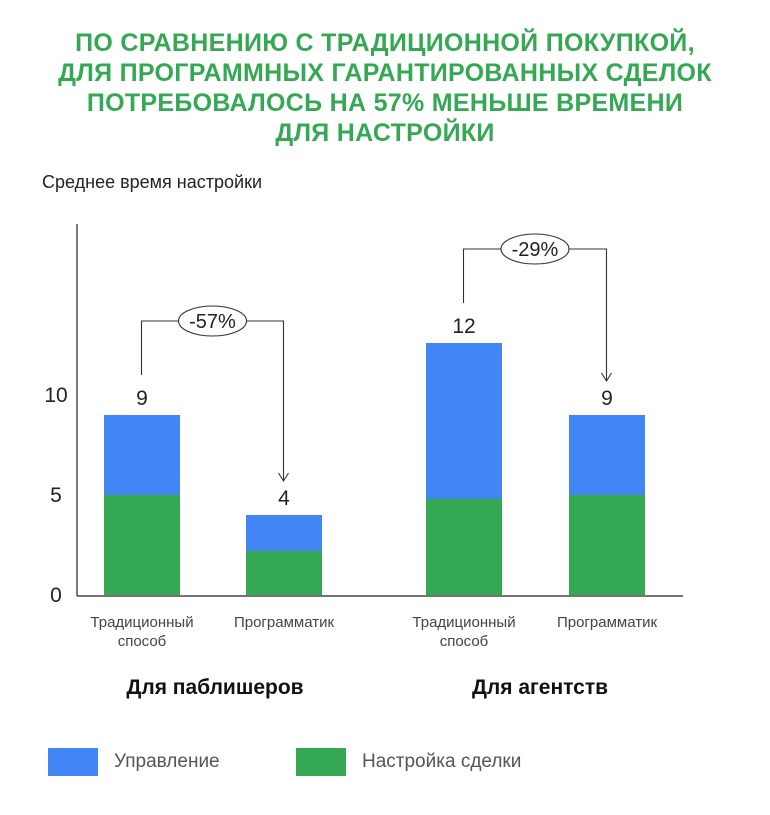 The width and height of the screenshot is (770, 815). I want to click on group-label-agencies: Для агентств, so click(540, 687).